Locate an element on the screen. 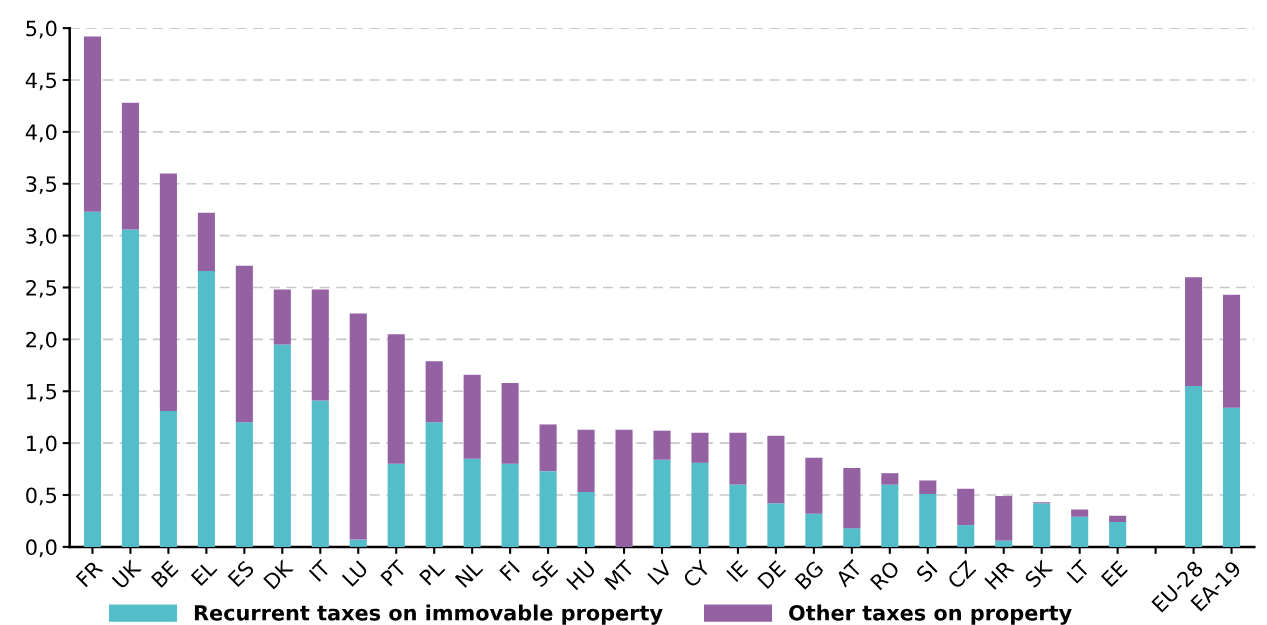 This screenshot has width=1267, height=625. x-tick-label: SK is located at coordinates (1038, 573).